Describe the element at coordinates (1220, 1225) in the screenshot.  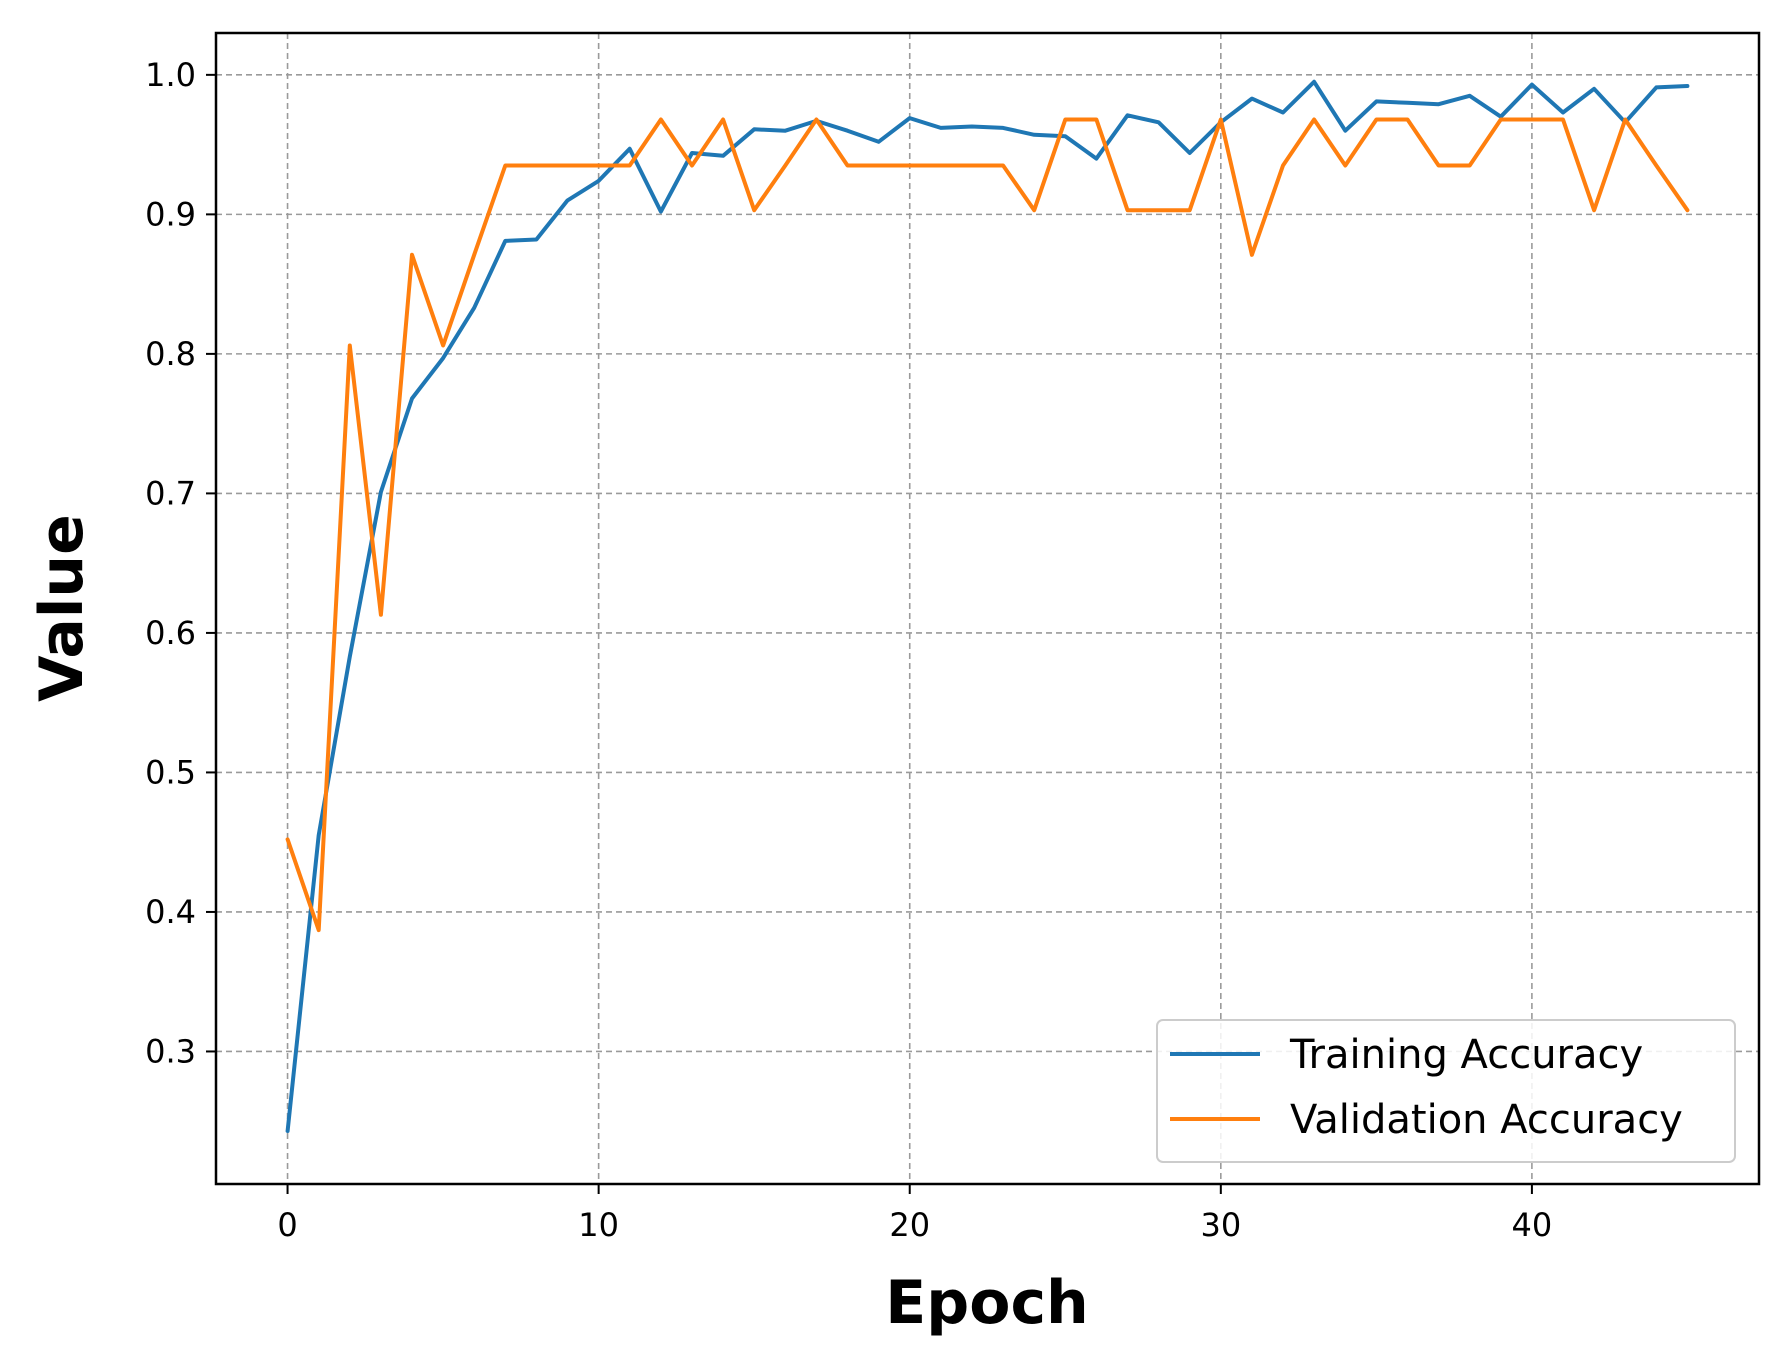
I see `x-tick-label: 30` at that location.